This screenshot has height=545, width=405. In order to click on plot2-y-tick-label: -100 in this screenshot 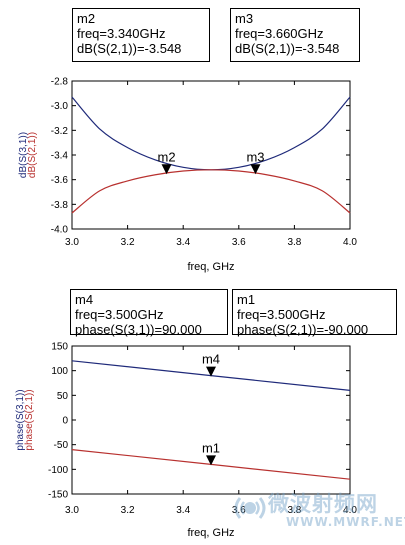, I will do `click(58, 470)`.